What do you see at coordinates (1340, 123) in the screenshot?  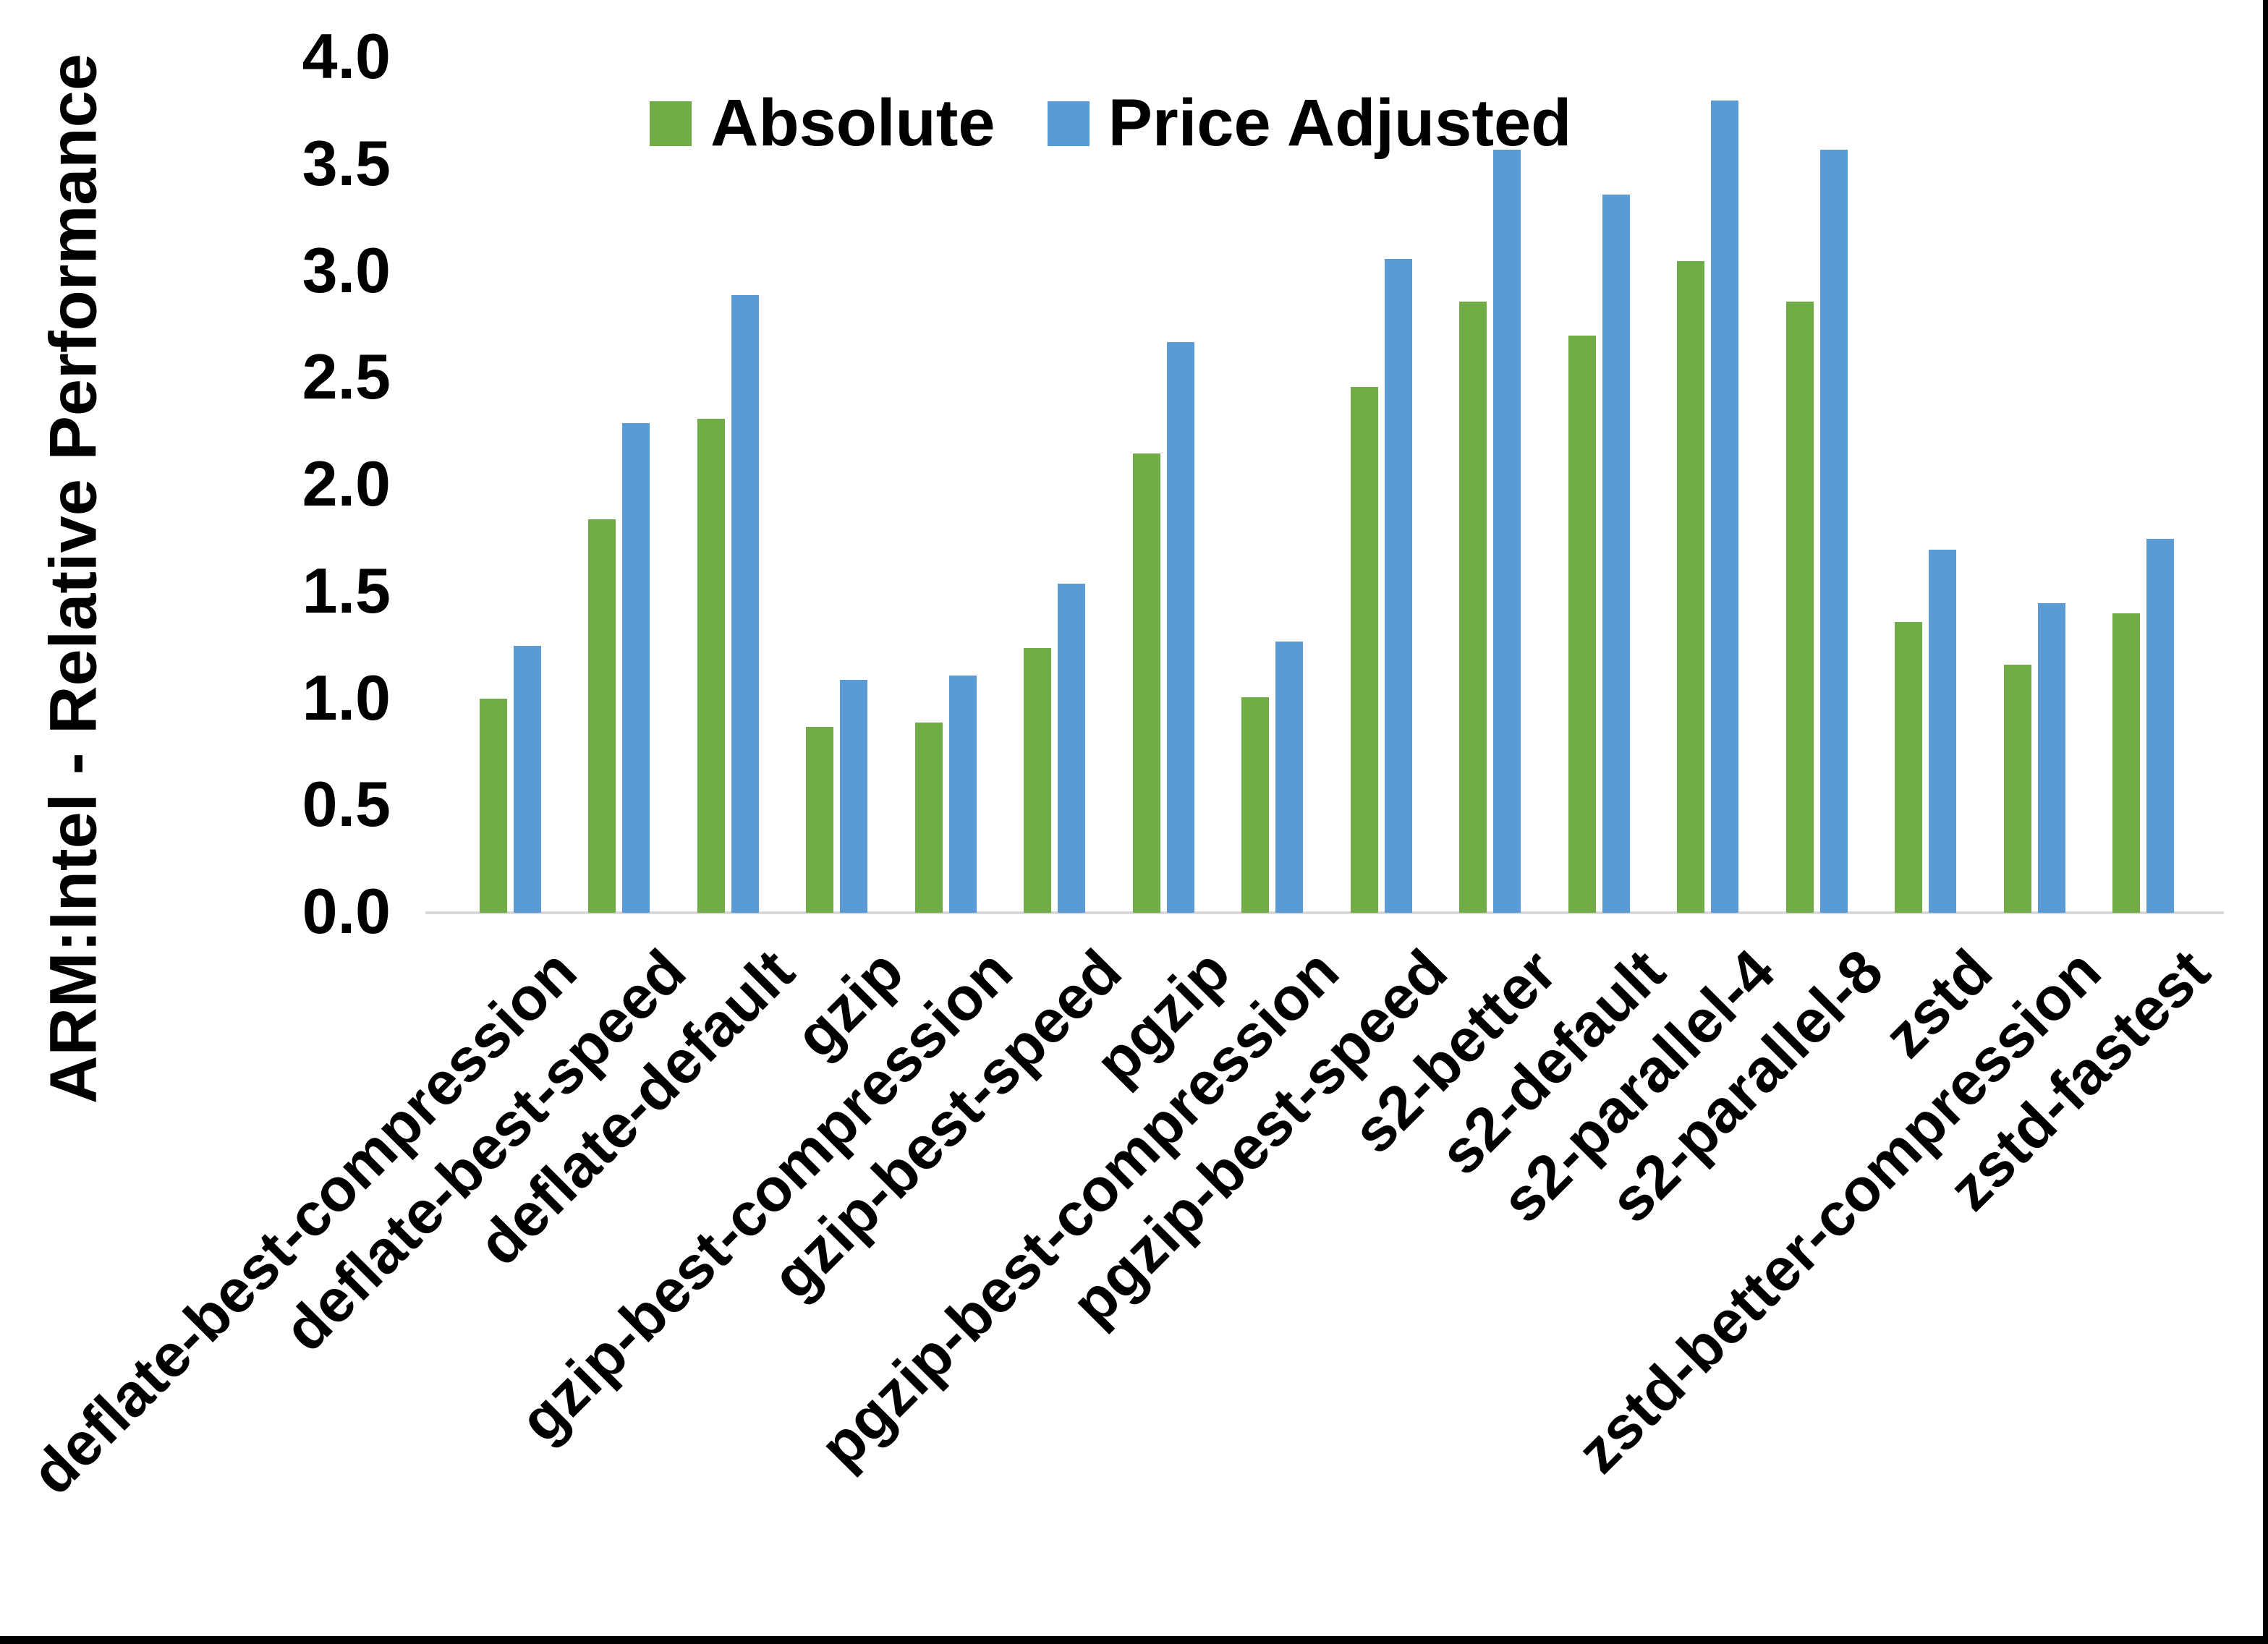 I see `legend-label-price-adjusted: Price Adjusted` at bounding box center [1340, 123].